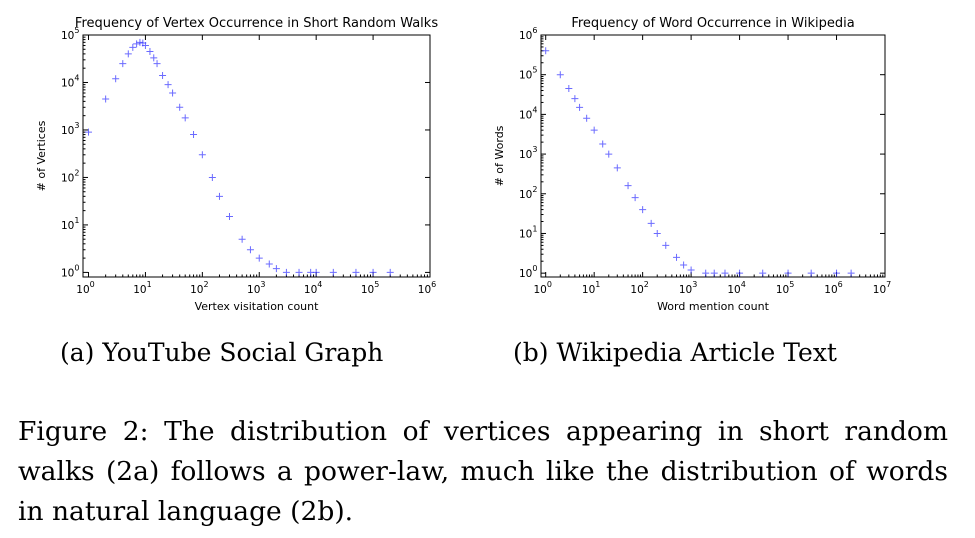 The image size is (975, 538). What do you see at coordinates (888, 284) in the screenshot?
I see `x-tick-exponent: 7` at bounding box center [888, 284].